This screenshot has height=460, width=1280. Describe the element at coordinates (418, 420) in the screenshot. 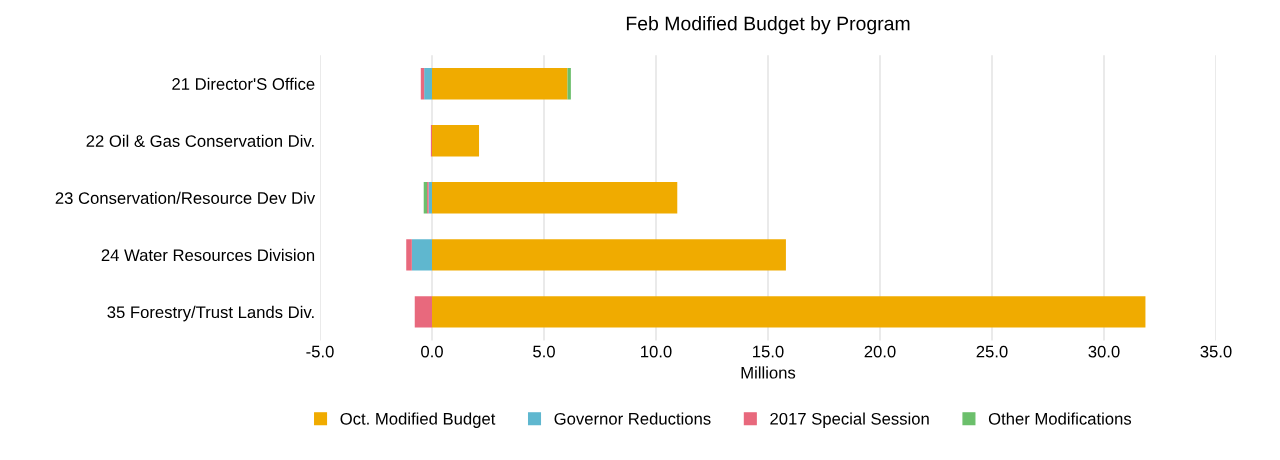

I see `legend-label: Oct. Modified Budget` at that location.